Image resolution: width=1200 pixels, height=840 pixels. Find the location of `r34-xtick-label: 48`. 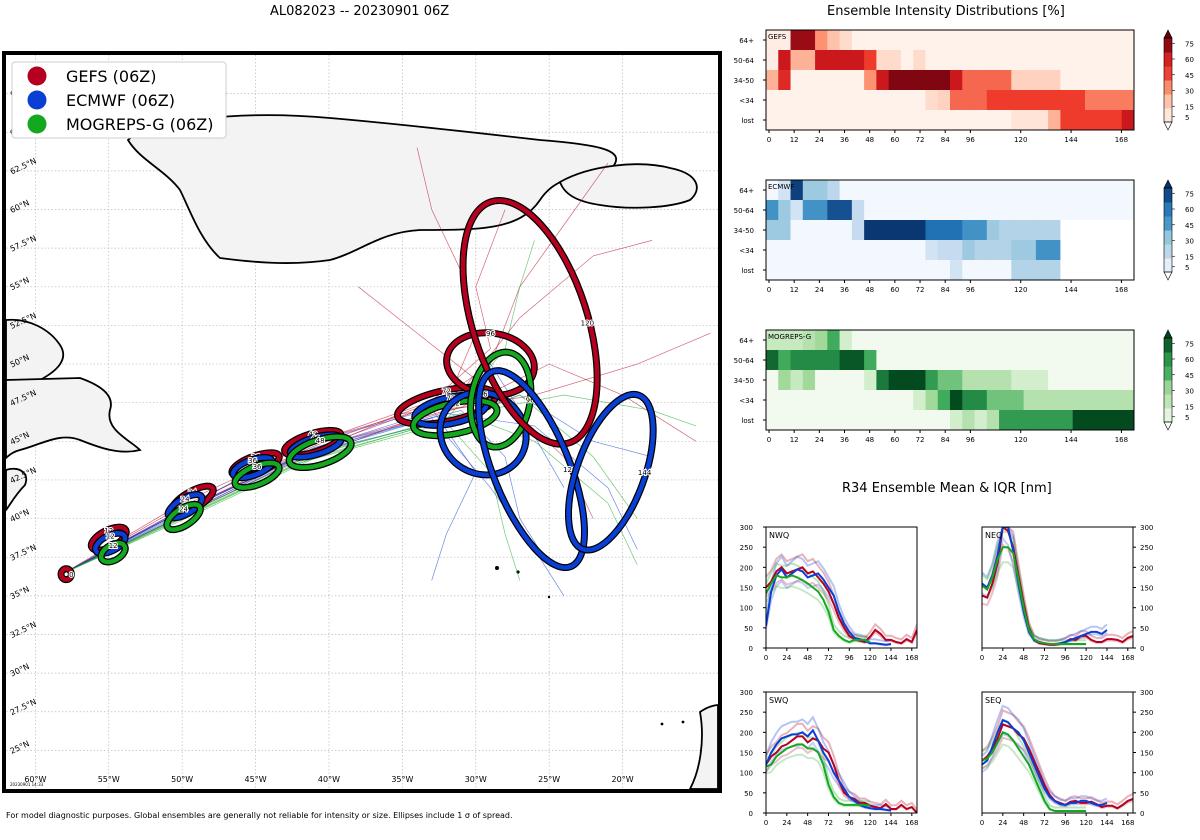

r34-xtick-label: 48 is located at coordinates (1023, 658).